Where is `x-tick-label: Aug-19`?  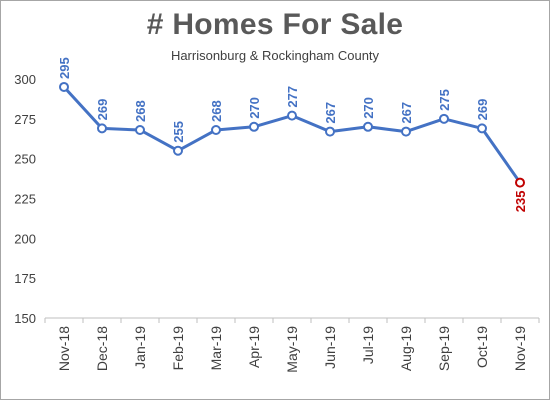 x-tick-label: Aug-19 is located at coordinates (406, 348).